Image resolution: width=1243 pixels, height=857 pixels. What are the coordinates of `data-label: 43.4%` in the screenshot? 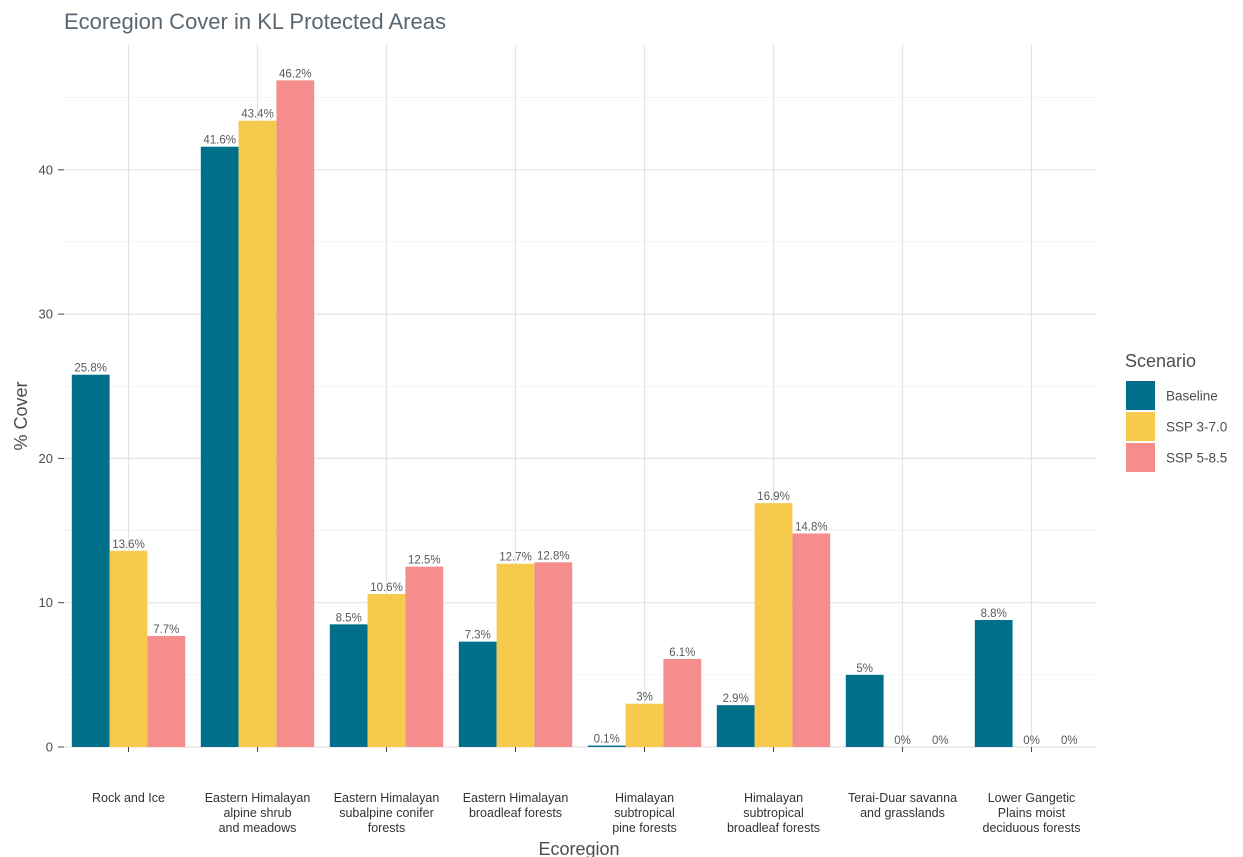 It's located at (257, 115).